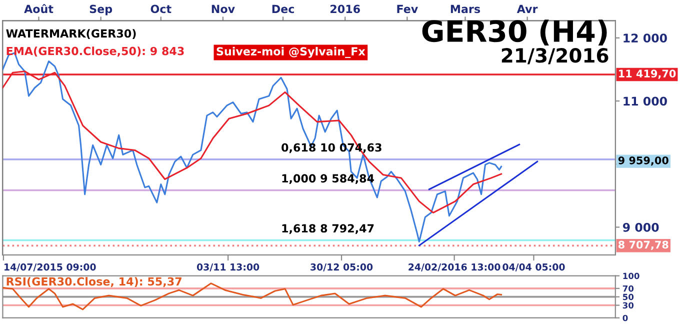 The image size is (680, 326). Describe the element at coordinates (50, 267) in the screenshot. I see `x-tick-label: 14/07/2015 09:00` at that location.